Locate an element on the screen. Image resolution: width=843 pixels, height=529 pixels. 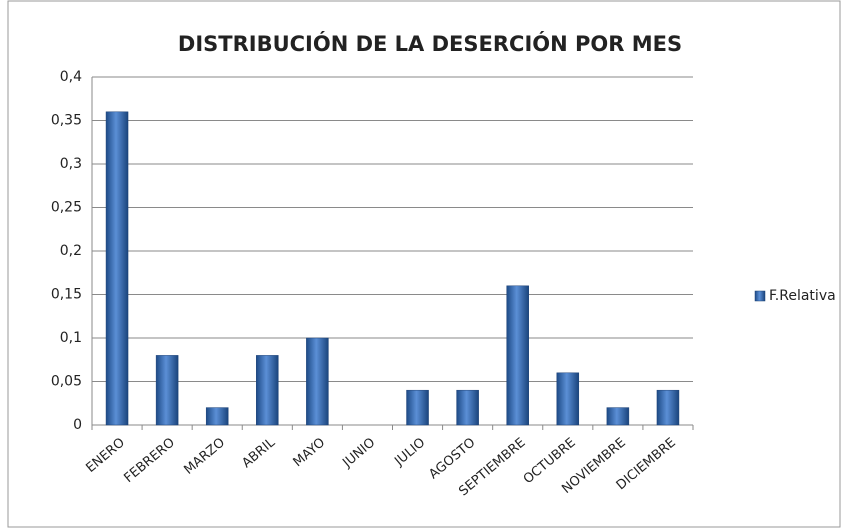
y-tick-label: 0,4 is located at coordinates (71, 77).